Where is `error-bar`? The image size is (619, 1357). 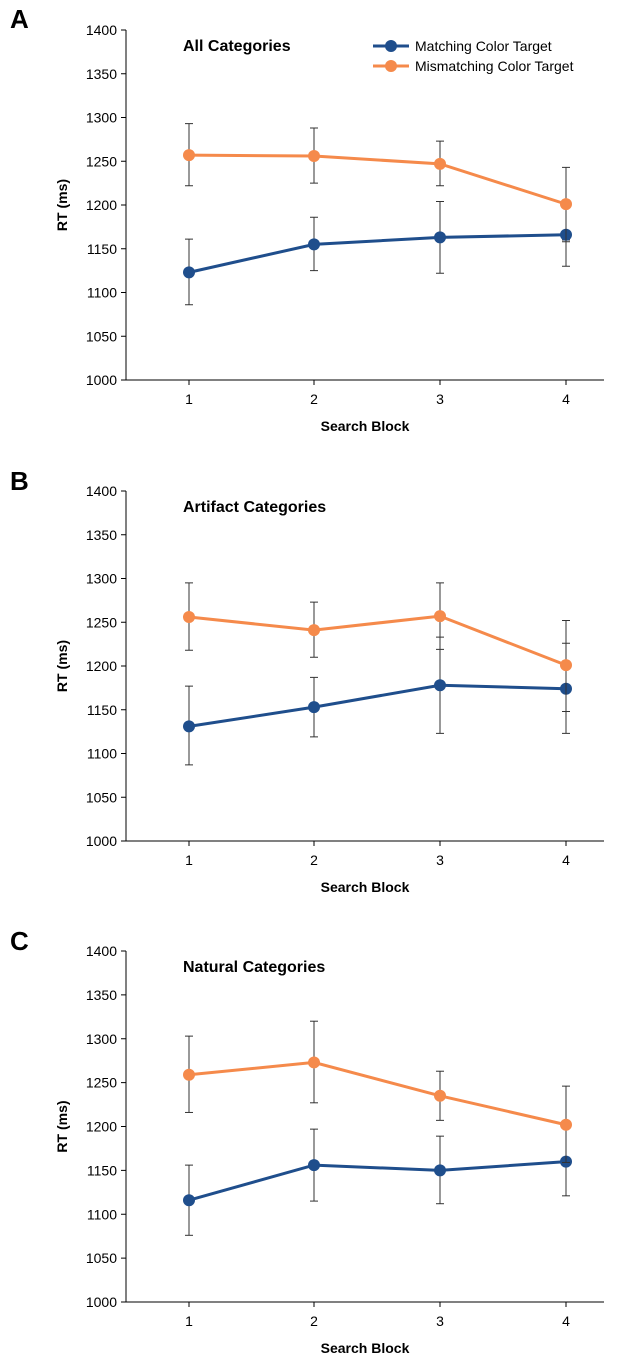
error-bar is located at coordinates (566, 253).